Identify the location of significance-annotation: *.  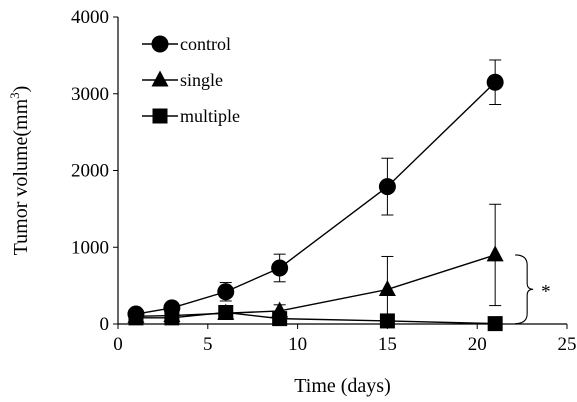
(533, 289).